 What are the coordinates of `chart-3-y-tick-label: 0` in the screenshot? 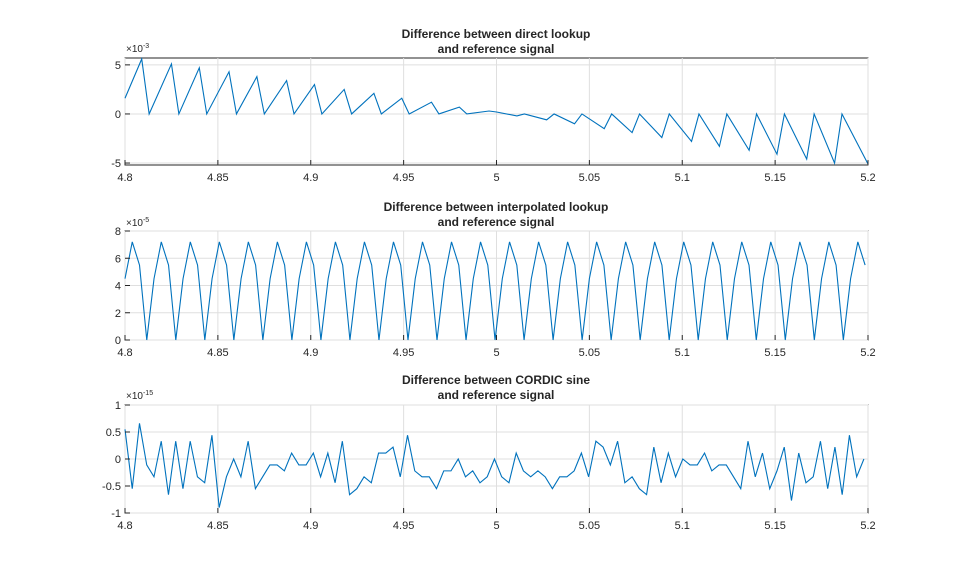 It's located at (118, 460).